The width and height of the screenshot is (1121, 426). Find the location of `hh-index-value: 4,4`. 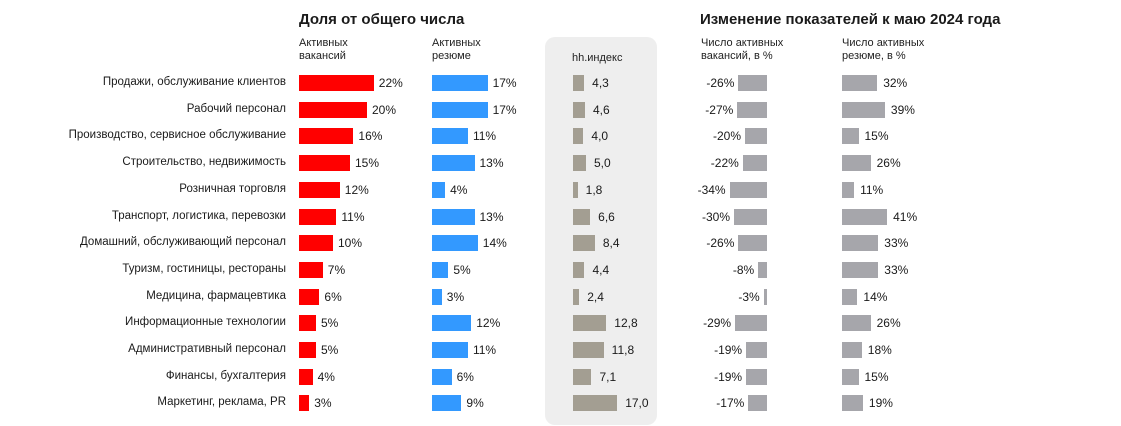

hh-index-value: 4,4 is located at coordinates (601, 269).